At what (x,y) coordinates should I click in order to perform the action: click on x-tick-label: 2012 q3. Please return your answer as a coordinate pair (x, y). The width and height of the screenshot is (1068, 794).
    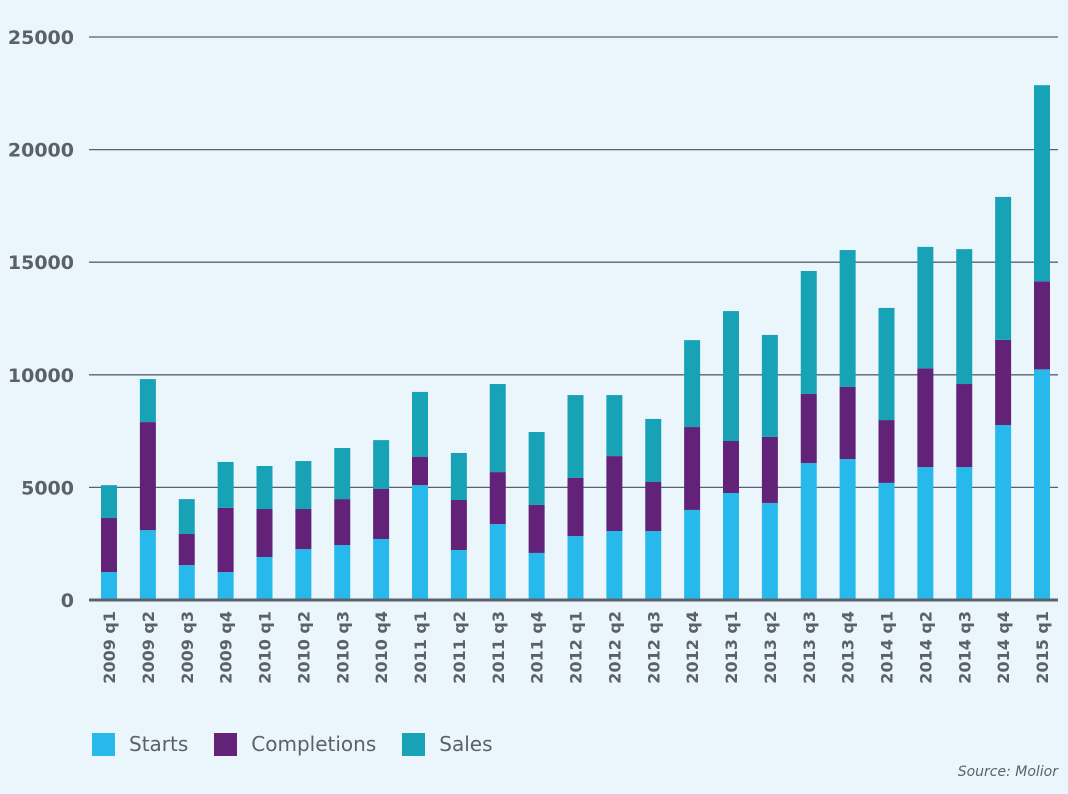
    Looking at the image, I should click on (653, 647).